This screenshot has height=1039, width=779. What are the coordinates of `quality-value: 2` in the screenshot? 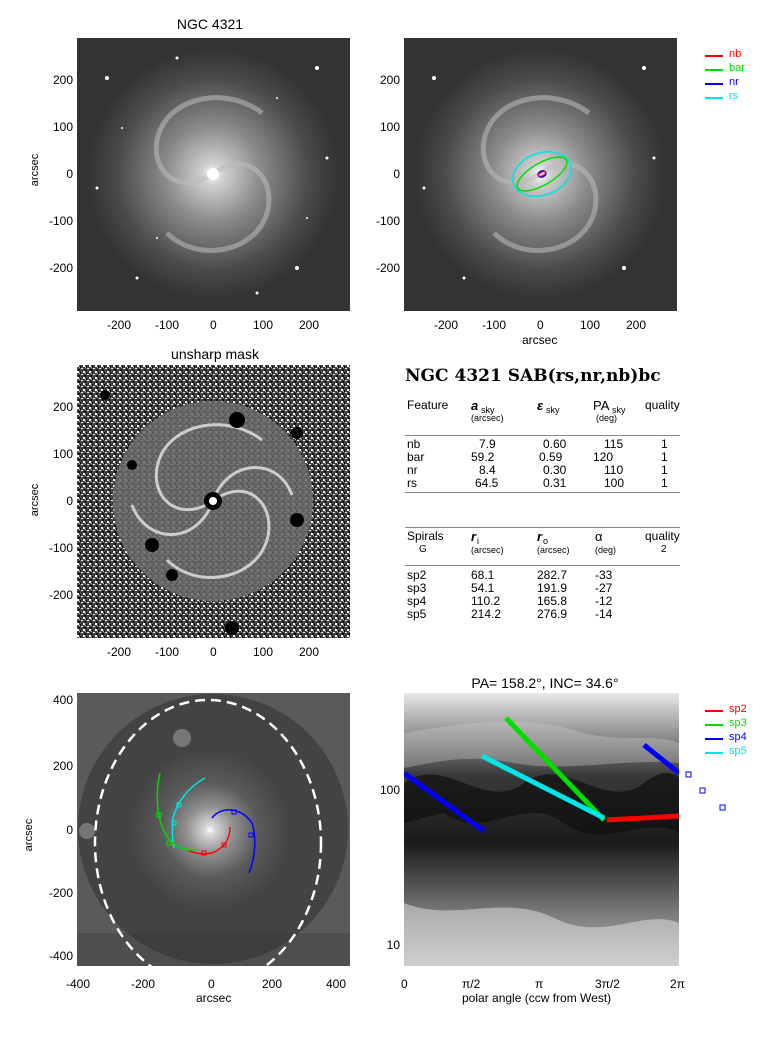 It's located at (664, 549).